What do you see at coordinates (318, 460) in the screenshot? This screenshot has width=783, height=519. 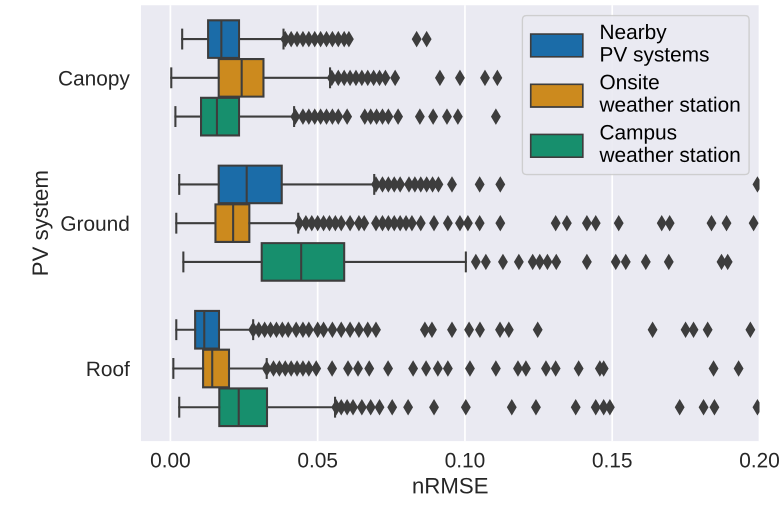 I see `x-tick-label: 0.05` at bounding box center [318, 460].